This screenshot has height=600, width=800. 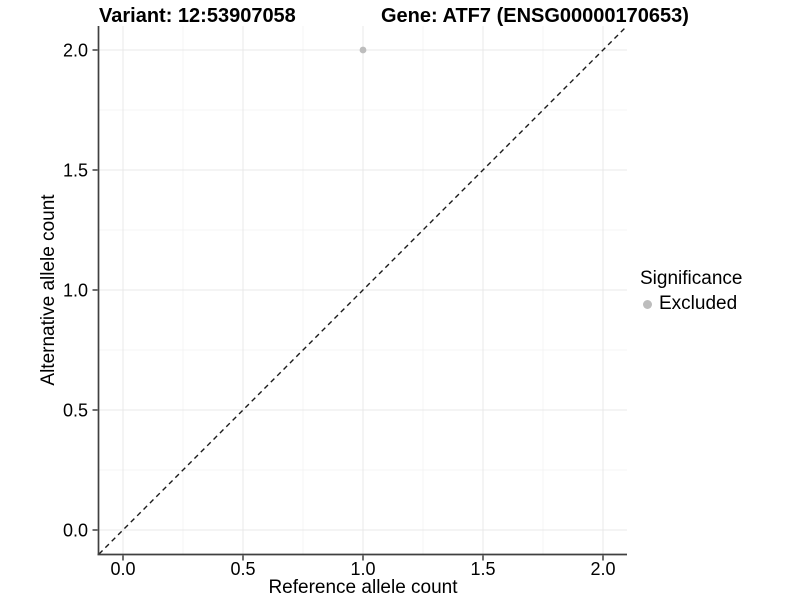 I want to click on excluded-point-marker-icon, so click(x=647, y=304).